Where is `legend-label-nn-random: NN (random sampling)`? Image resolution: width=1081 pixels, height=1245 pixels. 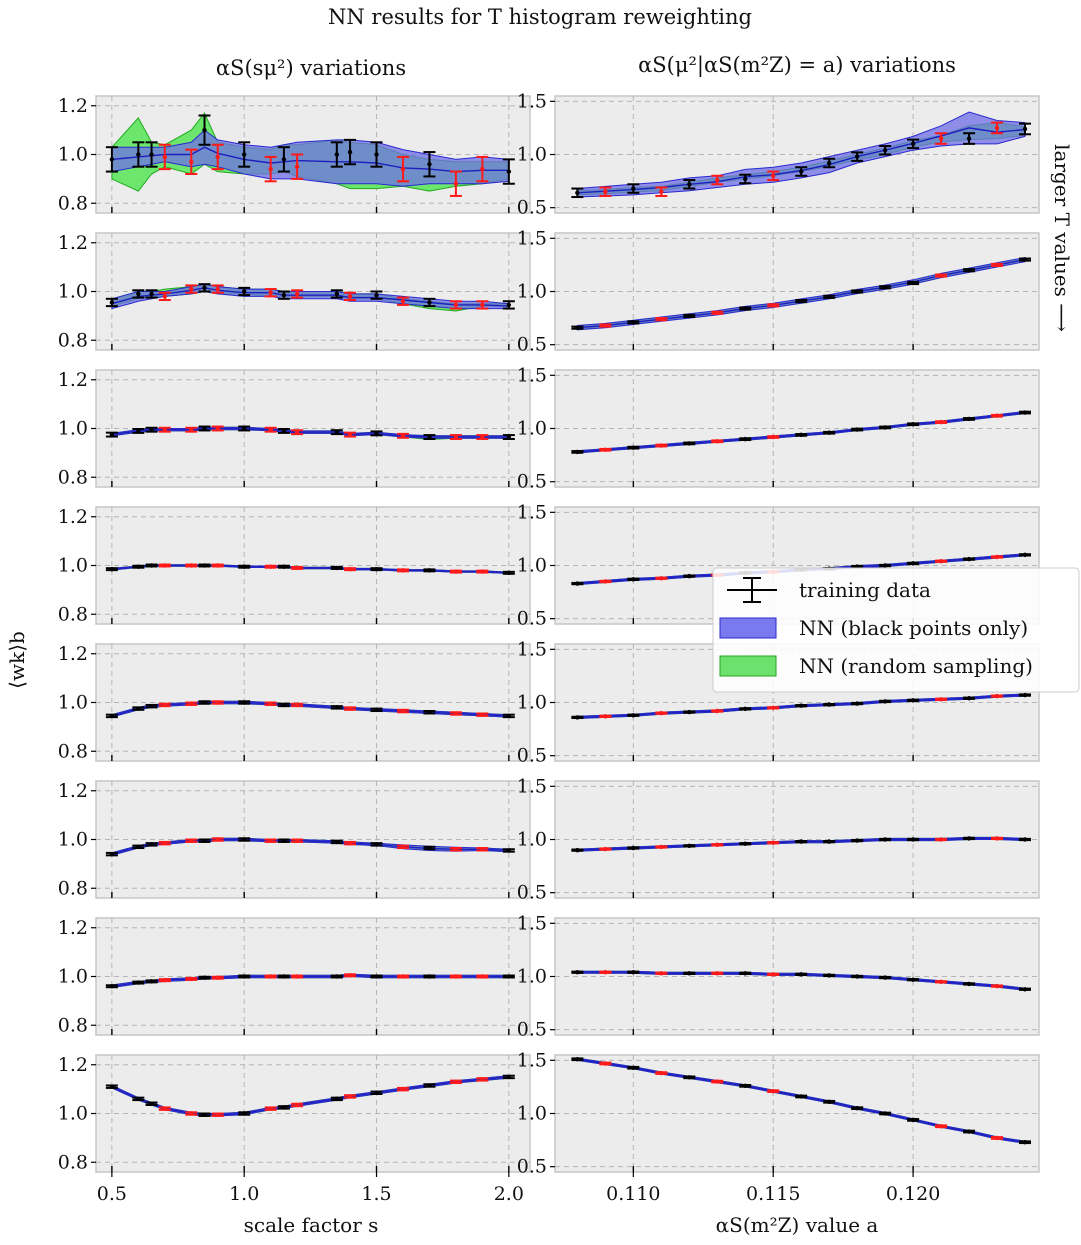 legend-label-nn-random: NN (random sampling) is located at coordinates (916, 666).